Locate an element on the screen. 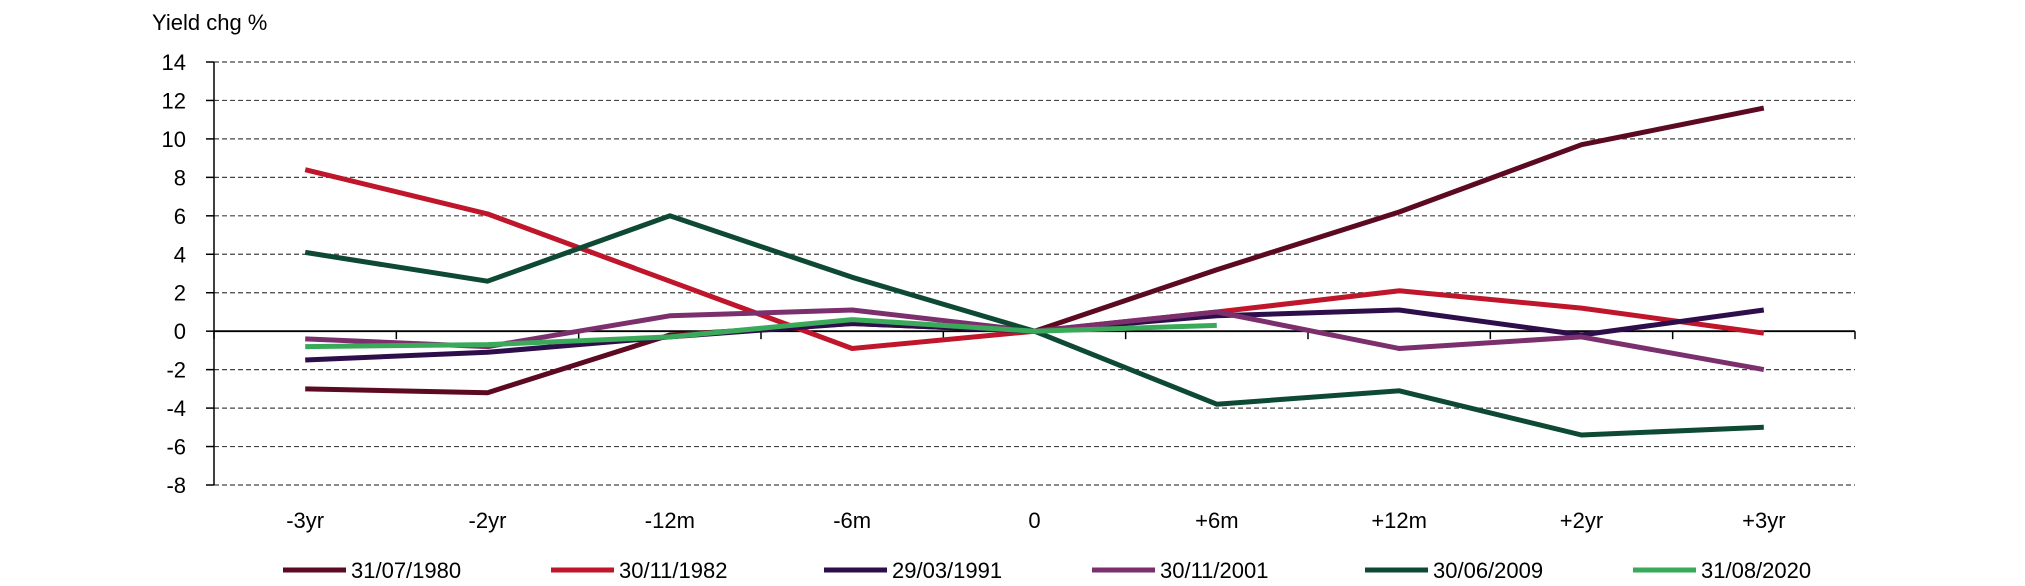  y-tick-label: 6 is located at coordinates (180, 216).